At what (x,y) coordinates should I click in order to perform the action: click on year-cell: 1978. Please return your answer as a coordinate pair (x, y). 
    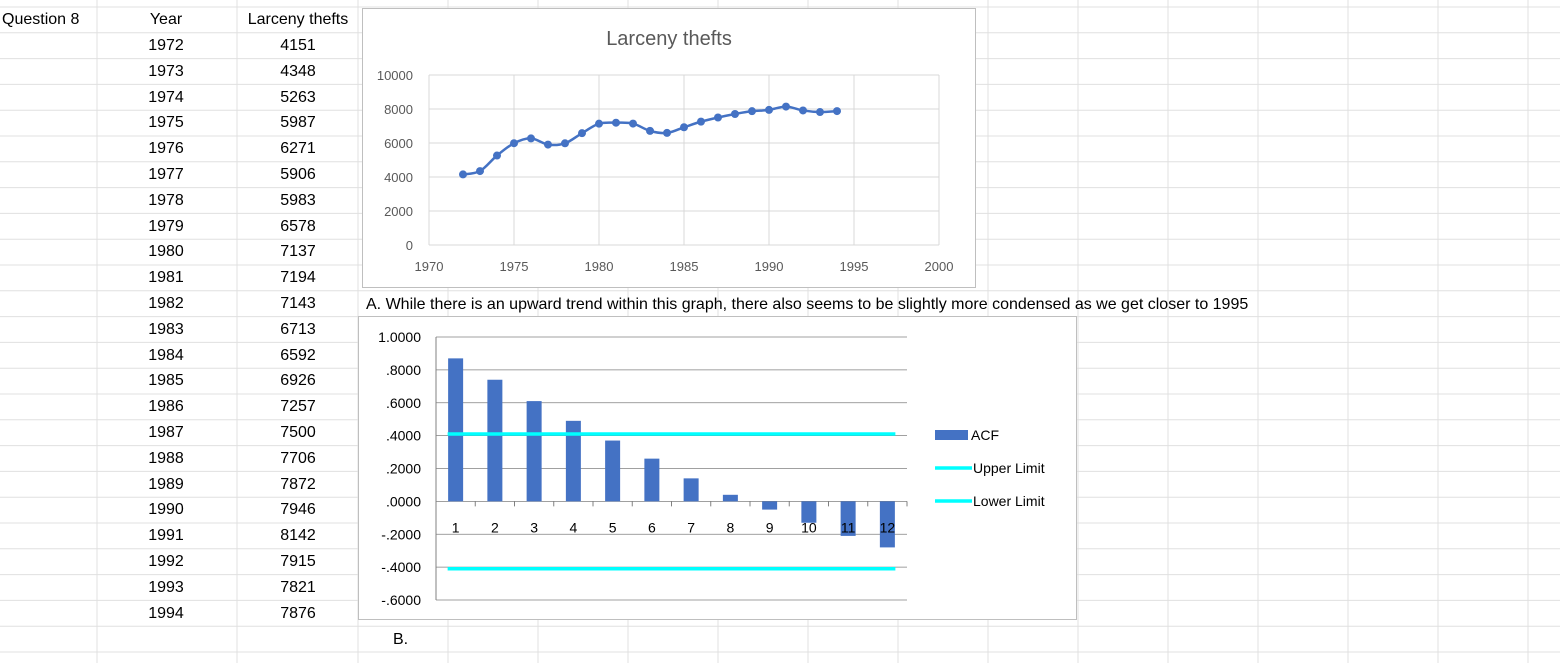
    Looking at the image, I should click on (166, 200).